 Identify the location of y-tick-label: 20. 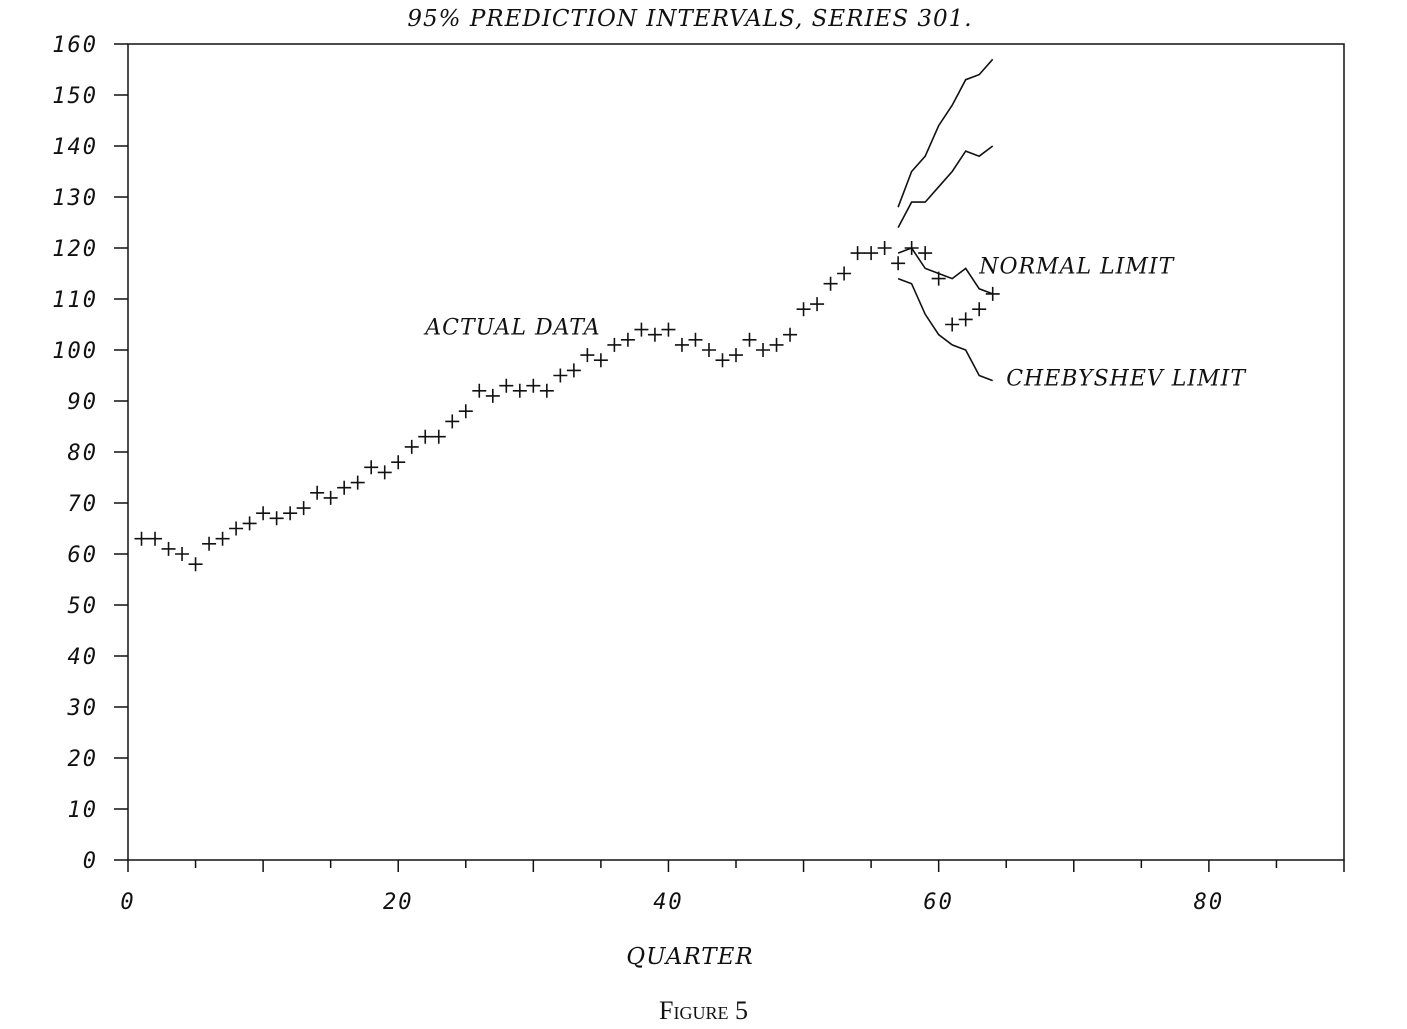
(83, 759).